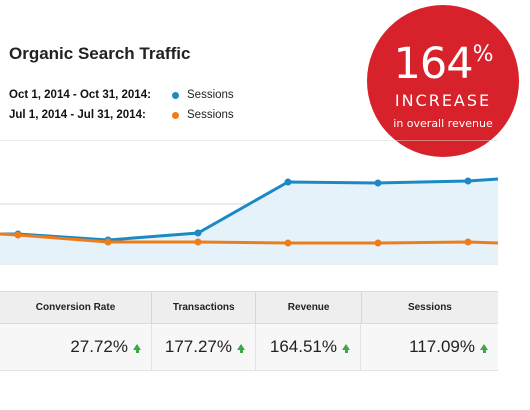 This screenshot has height=410, width=530. I want to click on value-revenue: 164.51%, so click(308, 347).